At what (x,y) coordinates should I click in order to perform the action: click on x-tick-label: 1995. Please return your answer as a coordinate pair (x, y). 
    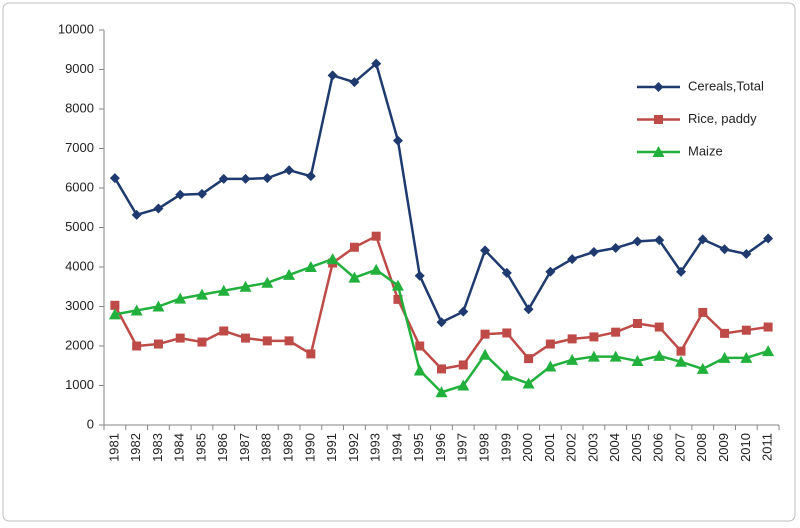
    Looking at the image, I should click on (418, 447).